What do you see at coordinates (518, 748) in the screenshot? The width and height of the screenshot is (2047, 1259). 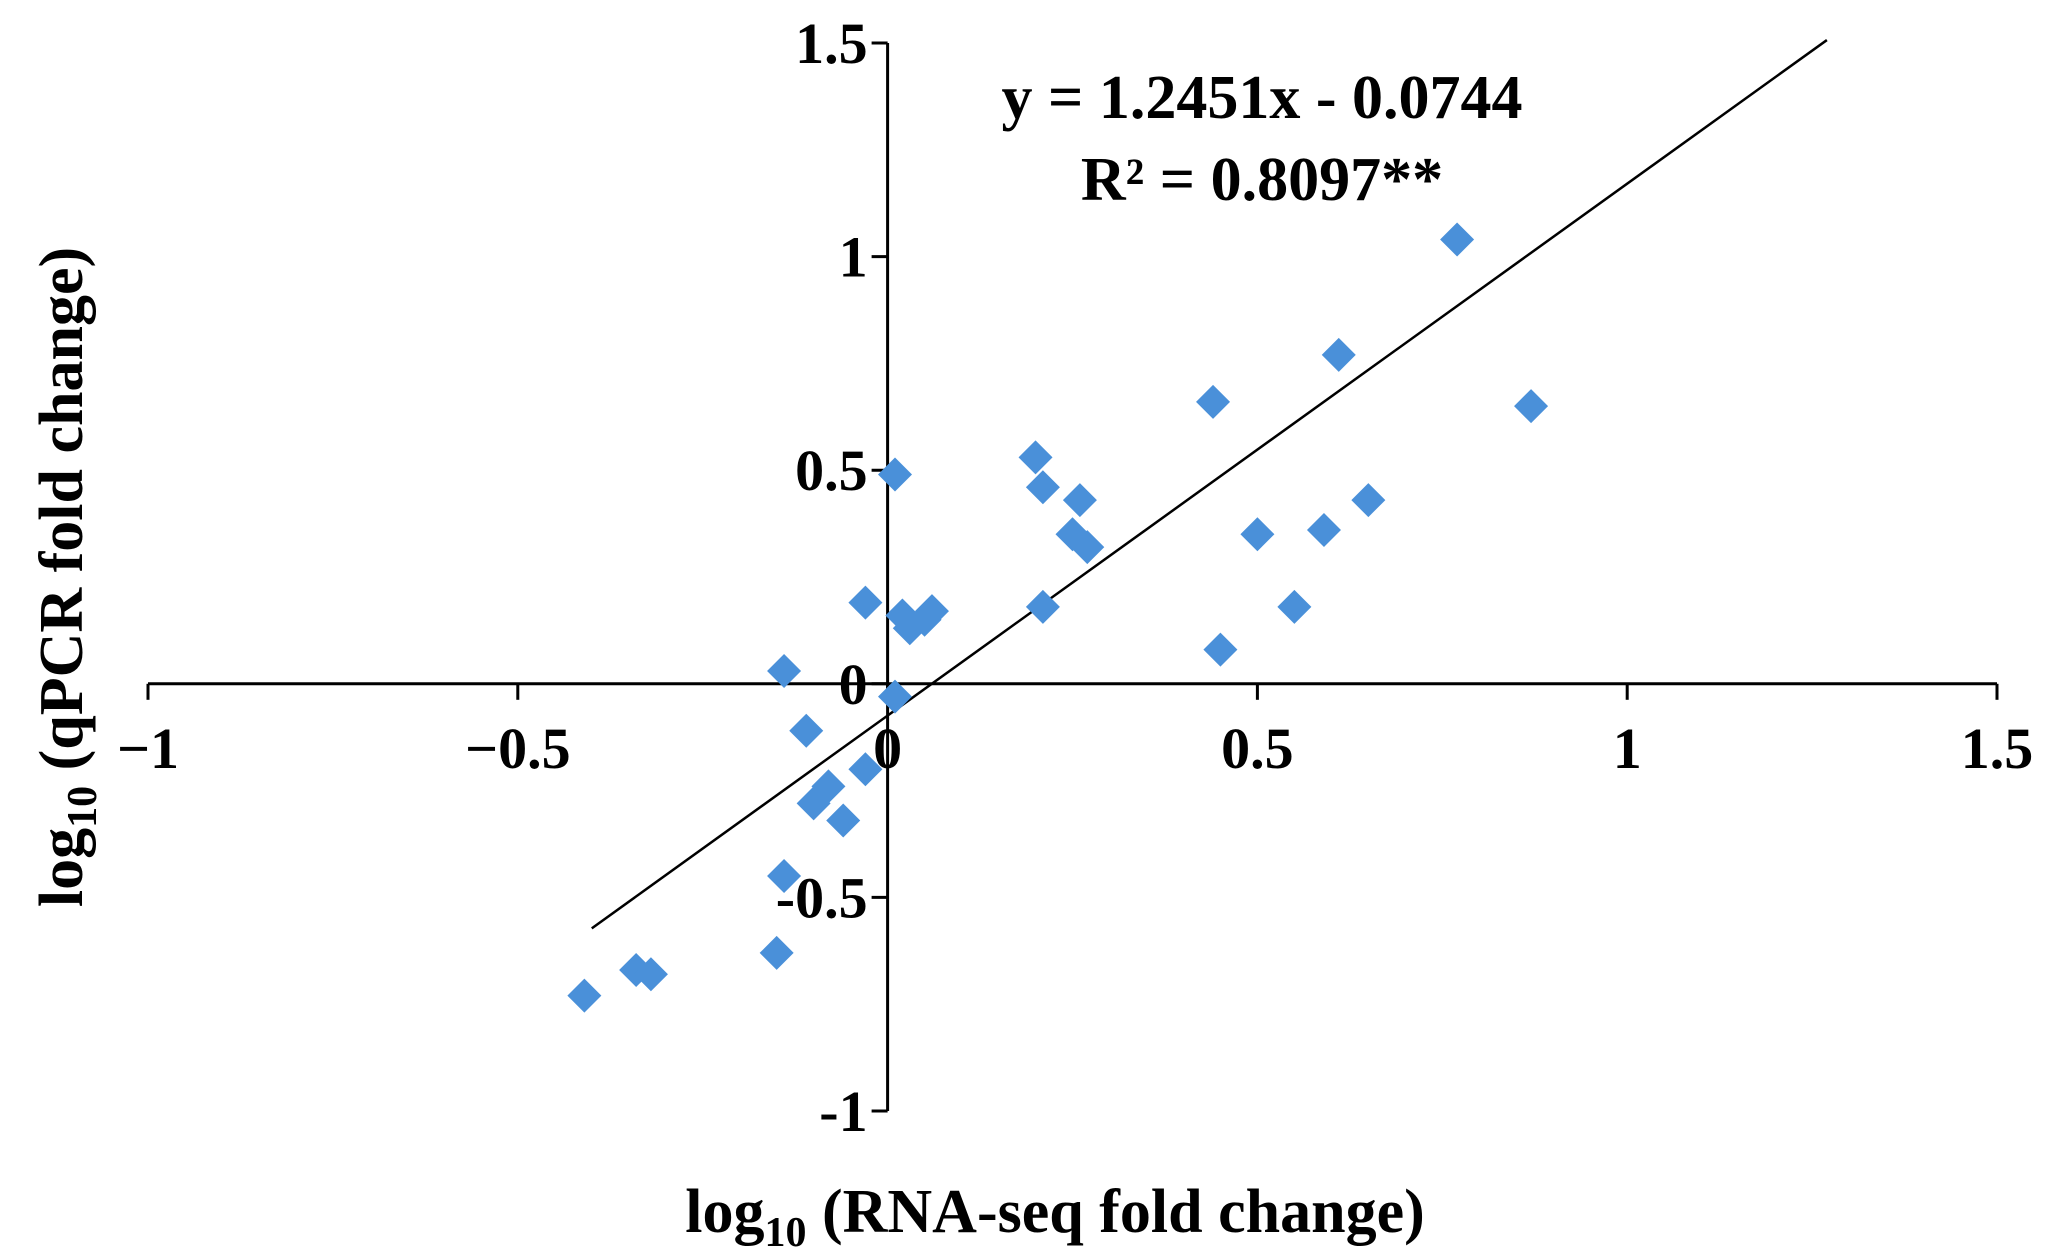 I see `x-tick-label: −0.5` at bounding box center [518, 748].